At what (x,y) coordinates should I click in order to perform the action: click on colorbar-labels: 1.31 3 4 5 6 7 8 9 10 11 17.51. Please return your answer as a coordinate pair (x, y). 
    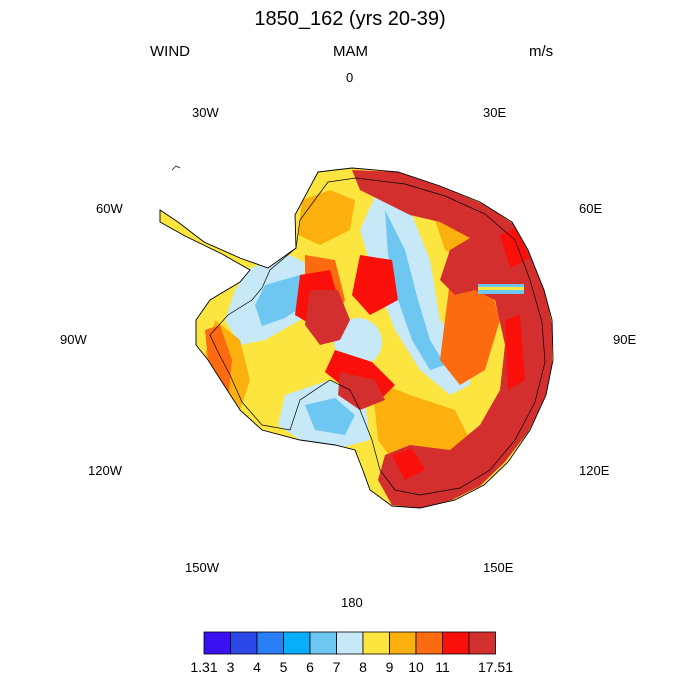
    Looking at the image, I should click on (351, 667).